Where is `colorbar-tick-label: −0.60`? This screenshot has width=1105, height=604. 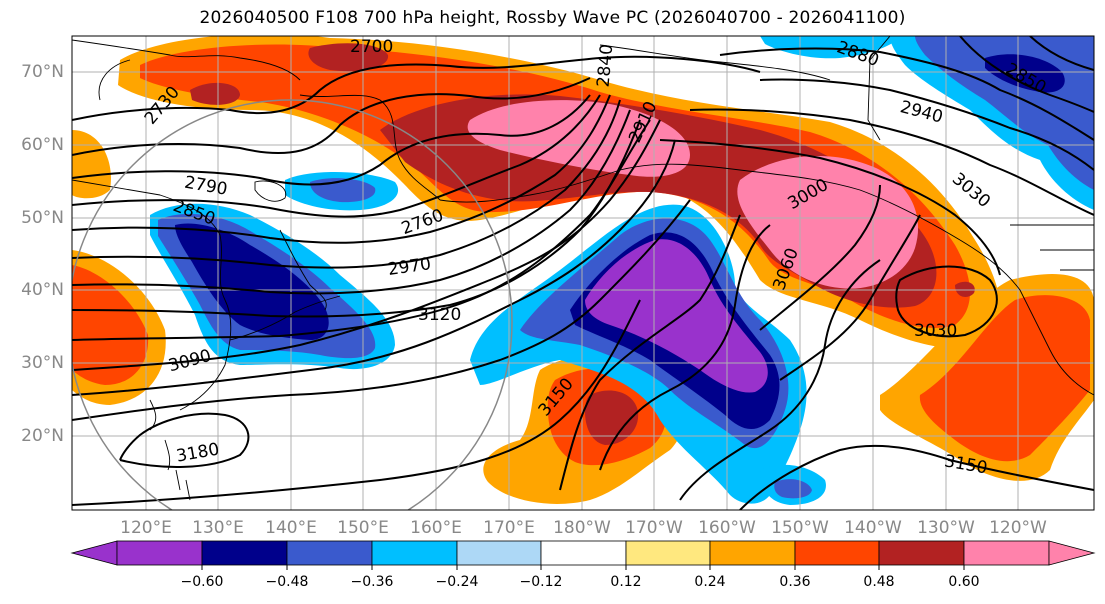 colorbar-tick-label: −0.60 is located at coordinates (202, 582).